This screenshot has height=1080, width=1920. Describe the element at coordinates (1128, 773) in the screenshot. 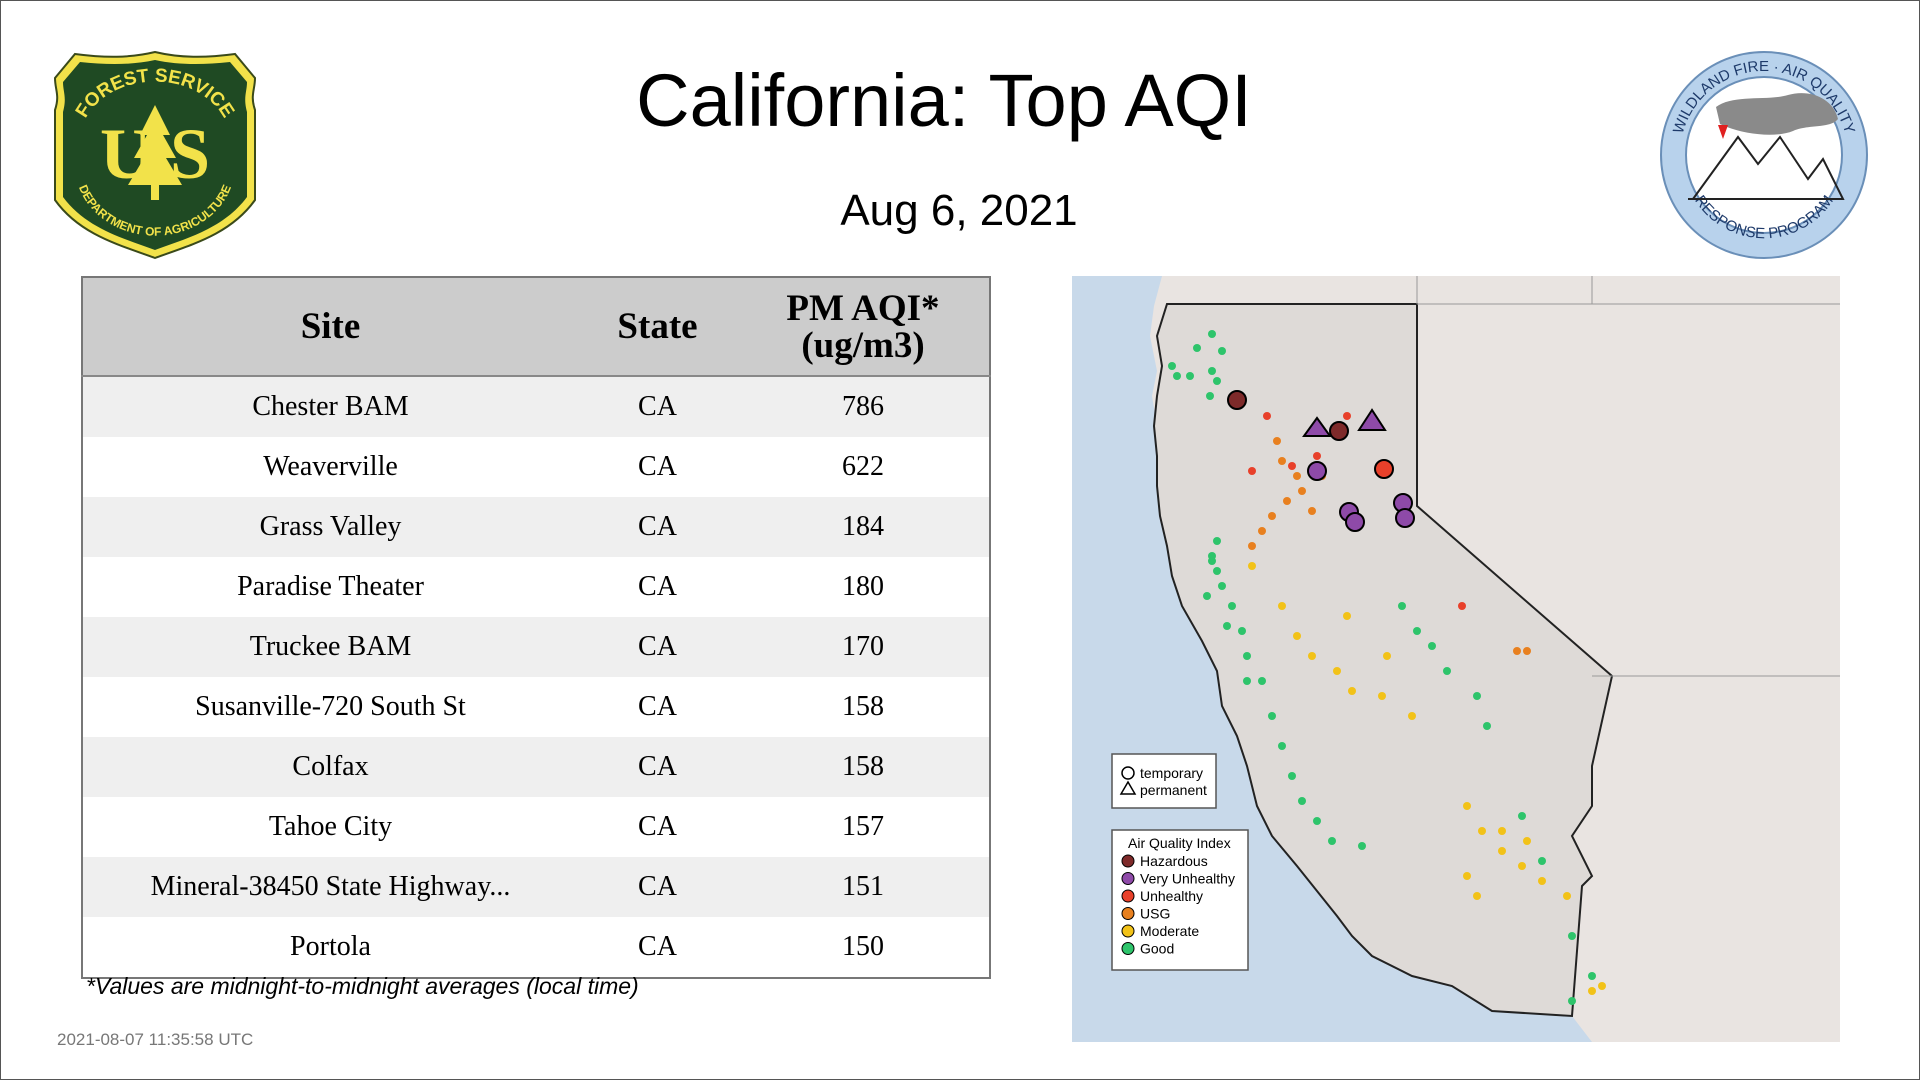

I see `temporary-circle-icon` at that location.